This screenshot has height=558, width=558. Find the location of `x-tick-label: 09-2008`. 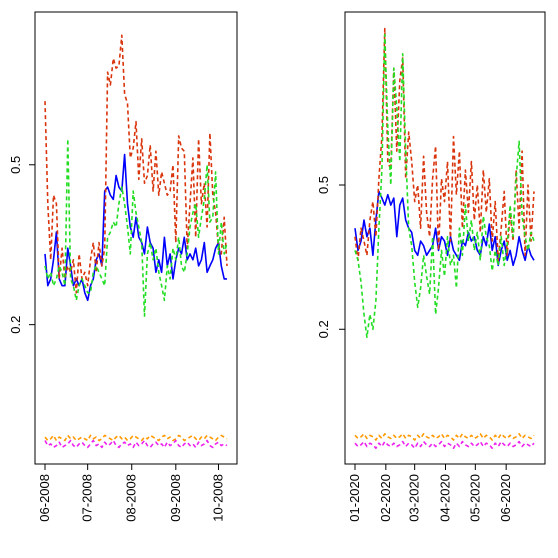

x-tick-label: 09-2008 is located at coordinates (175, 498).